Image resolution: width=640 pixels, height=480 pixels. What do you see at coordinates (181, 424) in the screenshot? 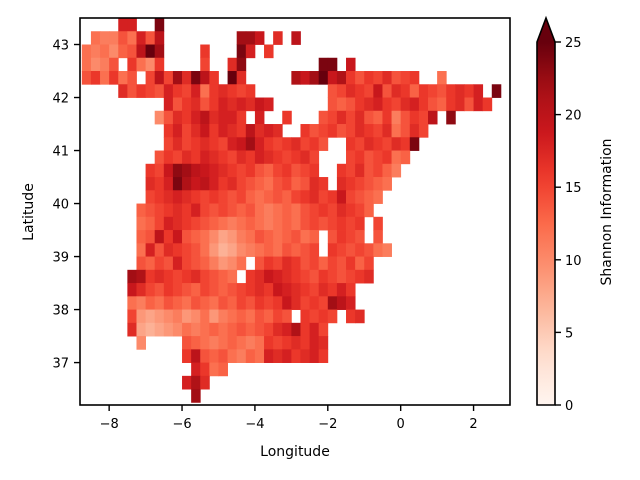
I see `x-tick-label: −6` at bounding box center [181, 424].